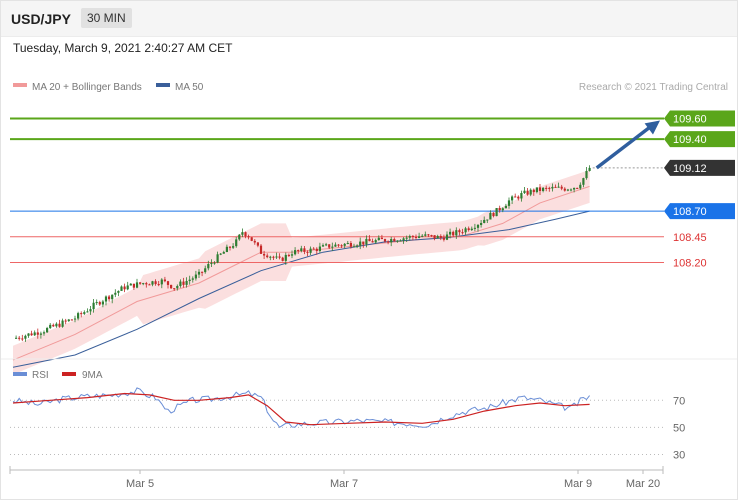  What do you see at coordinates (690, 263) in the screenshot?
I see `level-label-108.20: 108.20` at bounding box center [690, 263].